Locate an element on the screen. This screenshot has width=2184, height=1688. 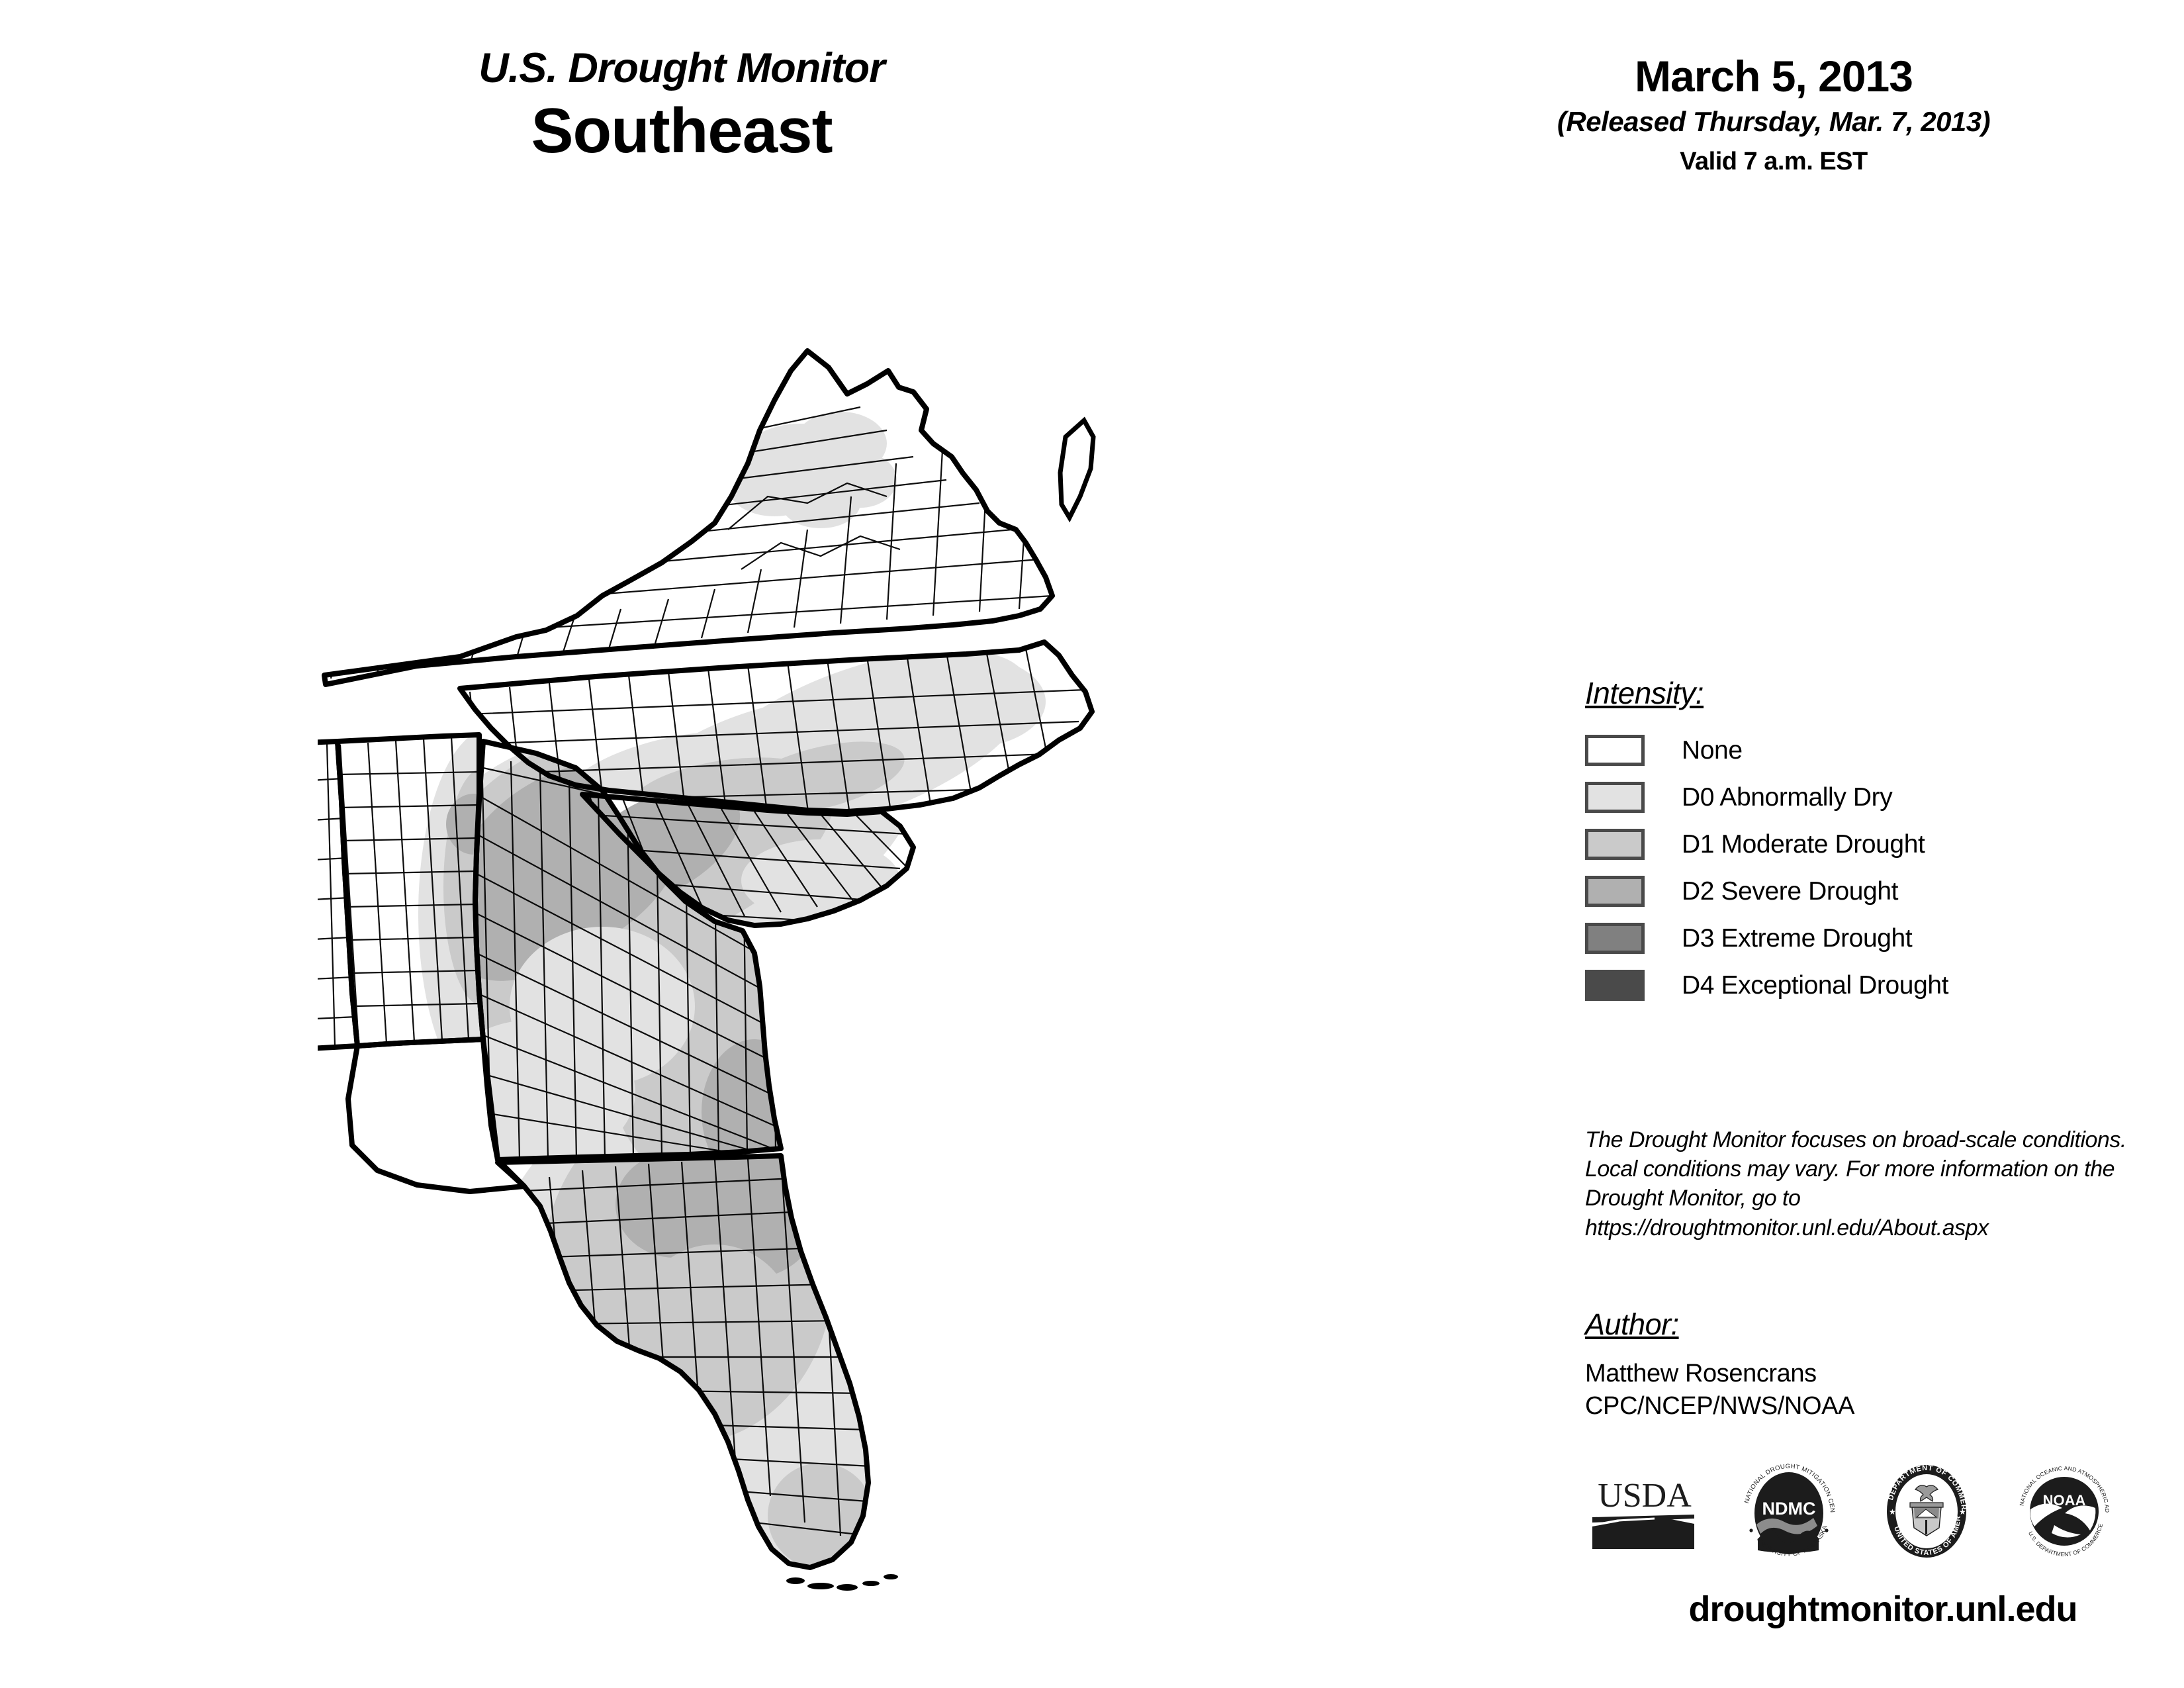
state-outline-virginia is located at coordinates (688, 517).